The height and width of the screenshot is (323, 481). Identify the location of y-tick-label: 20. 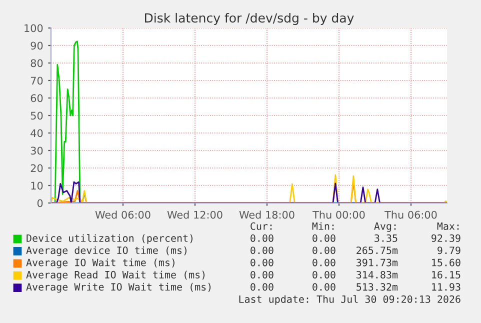
(36, 168).